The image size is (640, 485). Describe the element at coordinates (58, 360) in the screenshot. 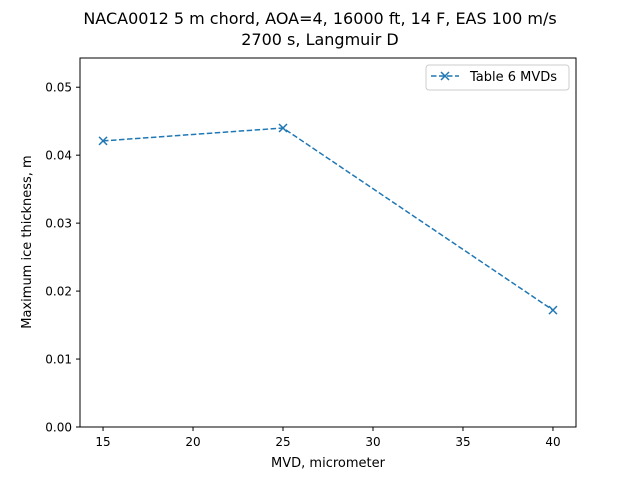

I see `y-tick-label: 0.01` at that location.